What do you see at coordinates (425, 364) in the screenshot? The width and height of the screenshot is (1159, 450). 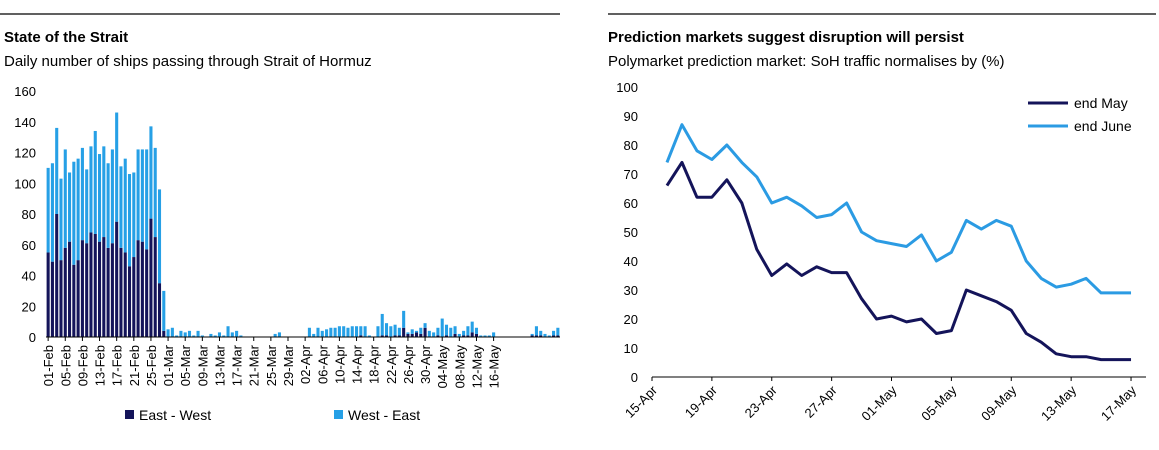 I see `x-tick-label: 30-Apr` at bounding box center [425, 364].